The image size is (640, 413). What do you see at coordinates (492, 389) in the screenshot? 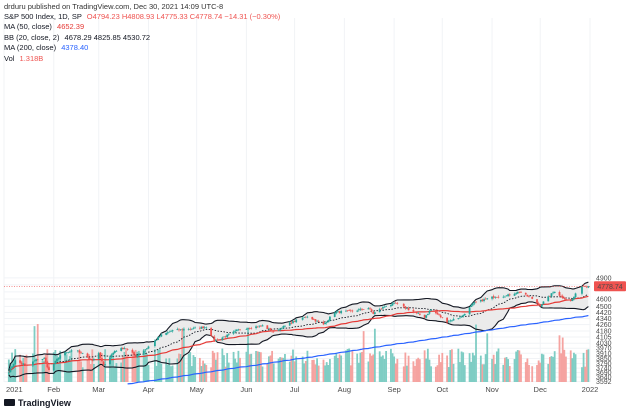
I see `x-tick-label: Nov` at bounding box center [492, 389].